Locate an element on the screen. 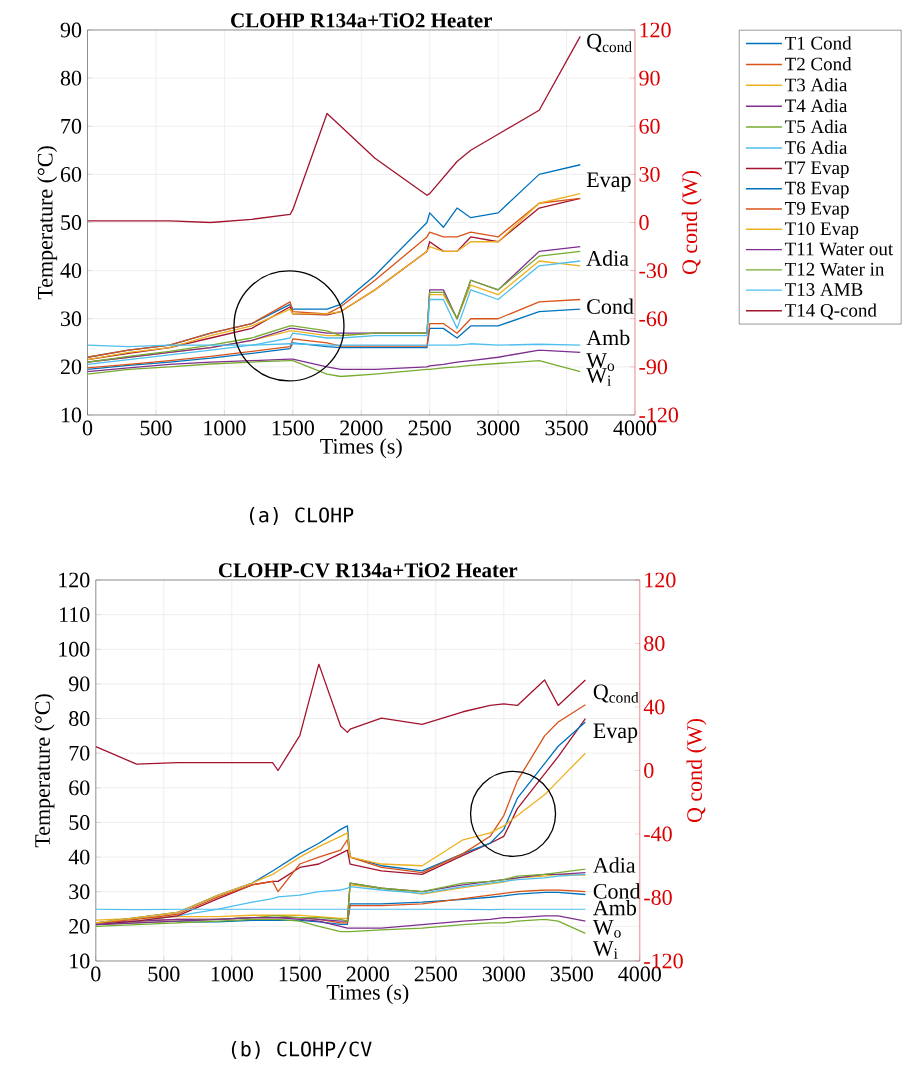 This screenshot has width=920, height=1076. y2-tick-label: 60 is located at coordinates (649, 126).